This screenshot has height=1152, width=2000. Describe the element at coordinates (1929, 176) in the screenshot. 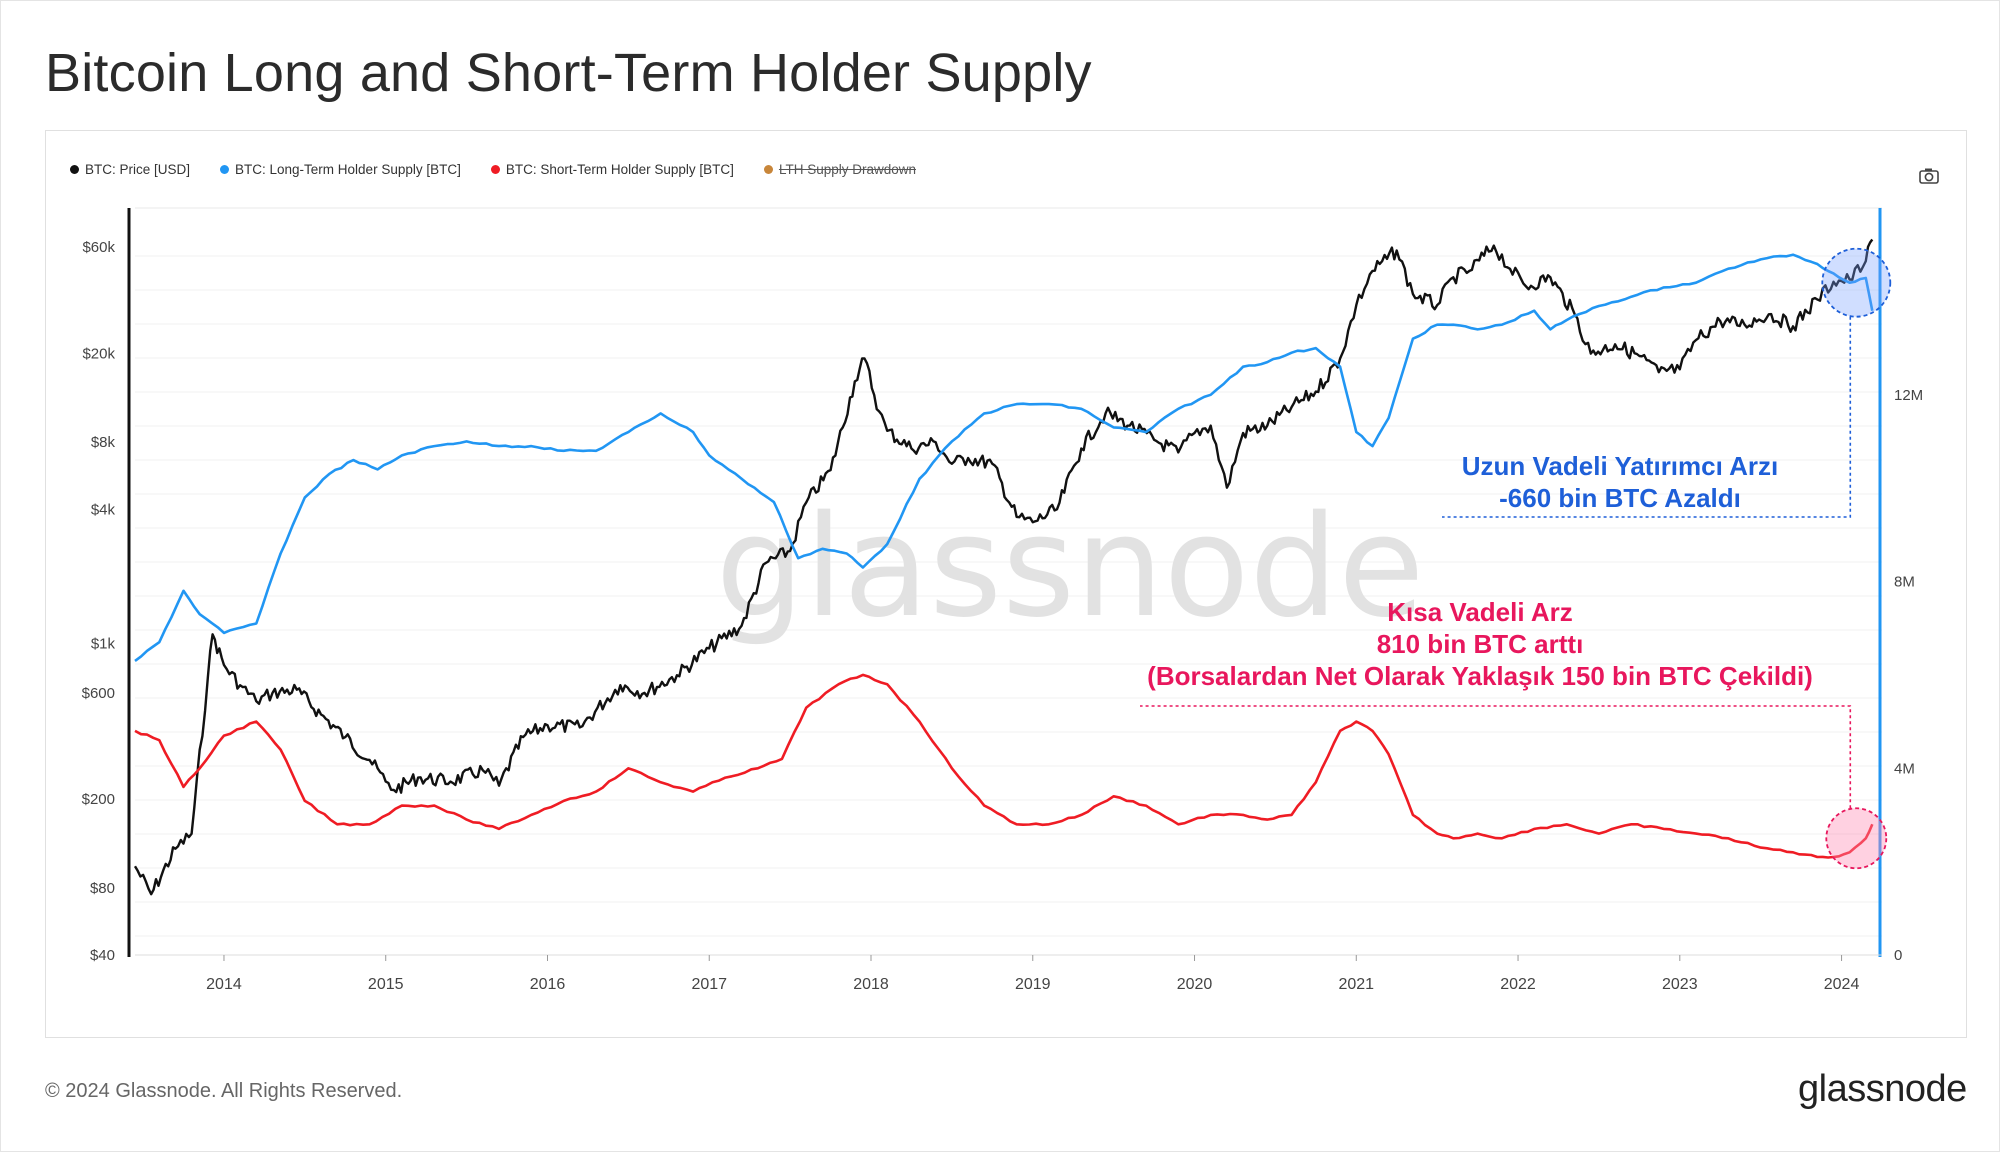

I see `camera-icon` at that location.